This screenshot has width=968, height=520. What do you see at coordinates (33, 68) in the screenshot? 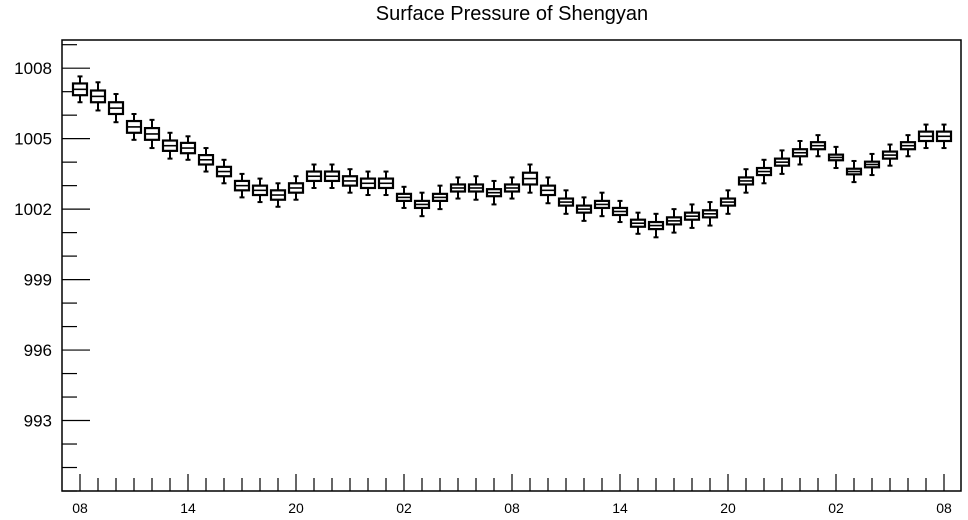
I see `y-tick-label: 1008` at bounding box center [33, 68].